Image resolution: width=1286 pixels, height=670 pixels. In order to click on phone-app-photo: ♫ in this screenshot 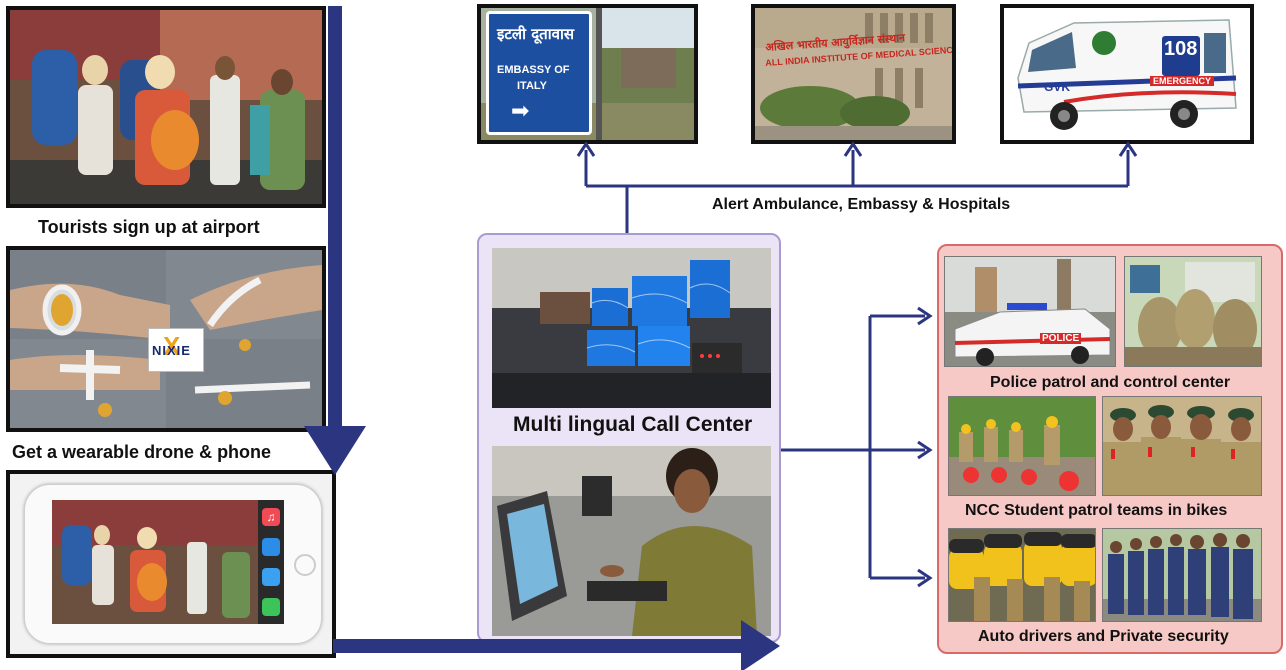, I will do `click(171, 564)`.